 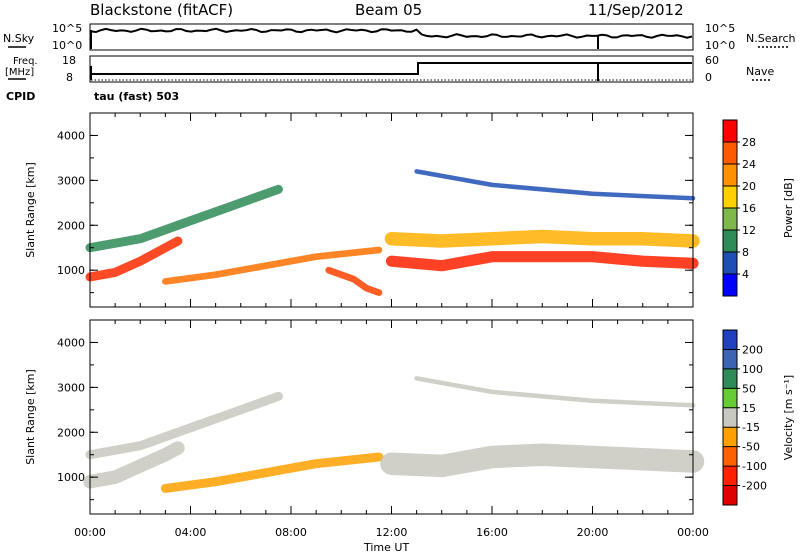 What do you see at coordinates (745, 274) in the screenshot?
I see `power-colorbar-tick-6: 4` at bounding box center [745, 274].